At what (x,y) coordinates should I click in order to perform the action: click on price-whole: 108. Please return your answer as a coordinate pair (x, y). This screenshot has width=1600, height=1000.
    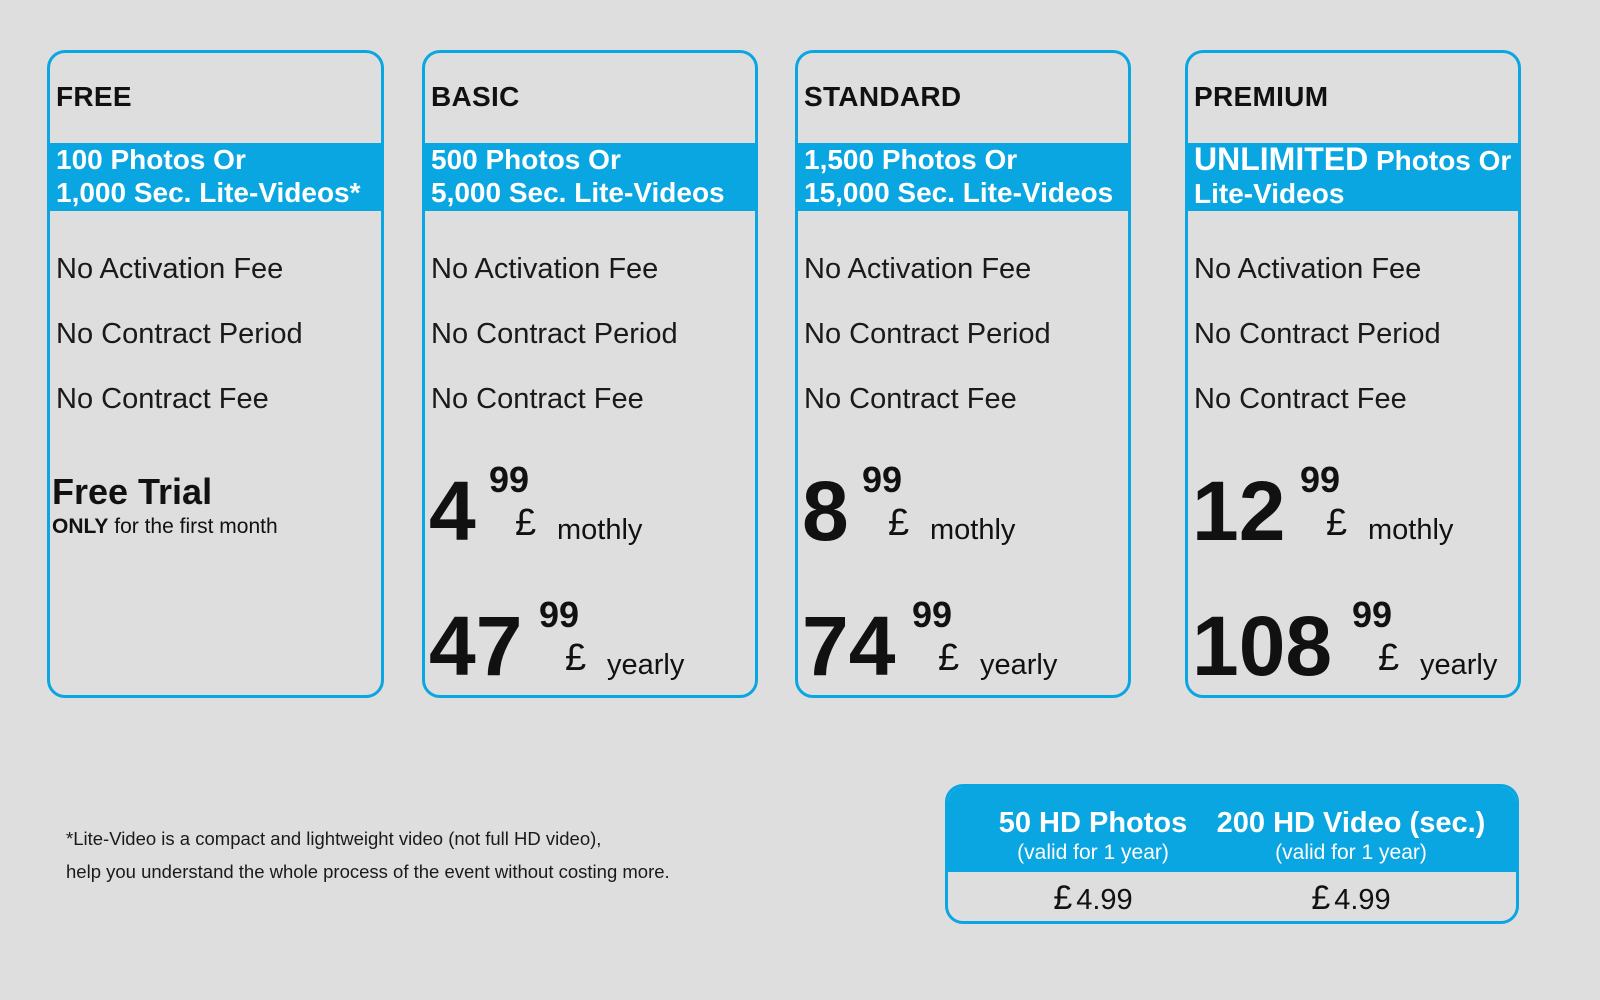
    Looking at the image, I should click on (1262, 646).